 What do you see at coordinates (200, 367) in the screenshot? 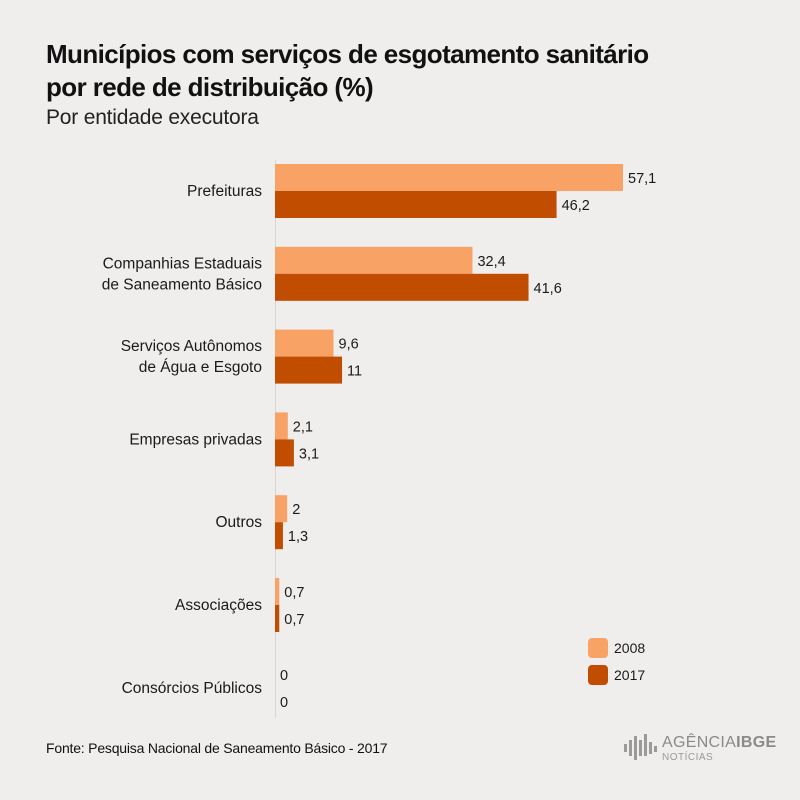
I see `category-label: de Água e Esgoto` at bounding box center [200, 367].